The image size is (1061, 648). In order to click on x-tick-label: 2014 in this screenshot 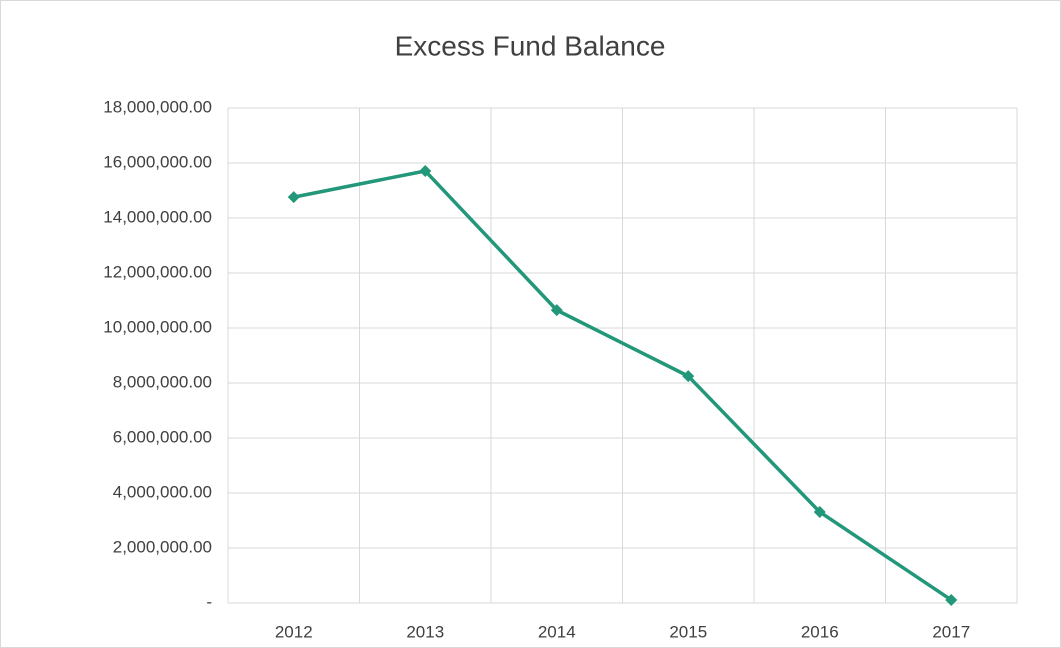, I will do `click(557, 631)`.